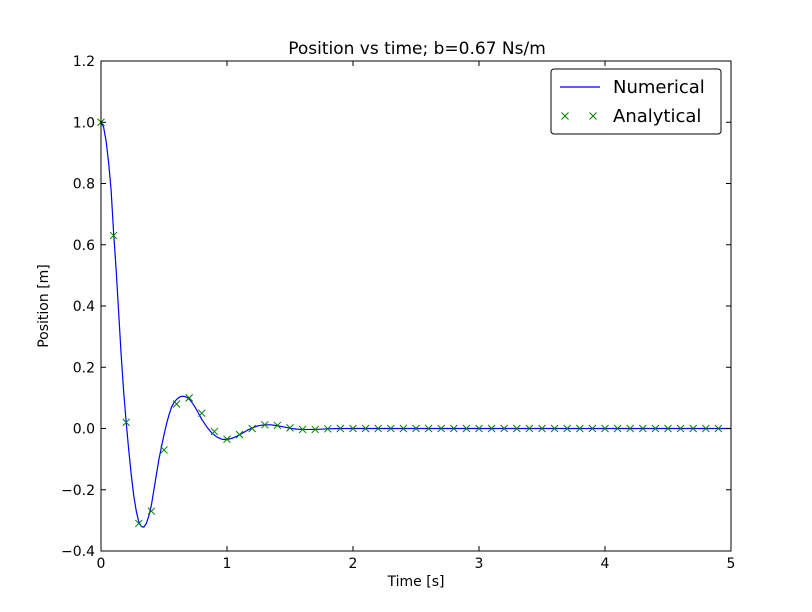 The width and height of the screenshot is (812, 612). Describe the element at coordinates (84, 62) in the screenshot. I see `y-tick-label: 1.2` at that location.